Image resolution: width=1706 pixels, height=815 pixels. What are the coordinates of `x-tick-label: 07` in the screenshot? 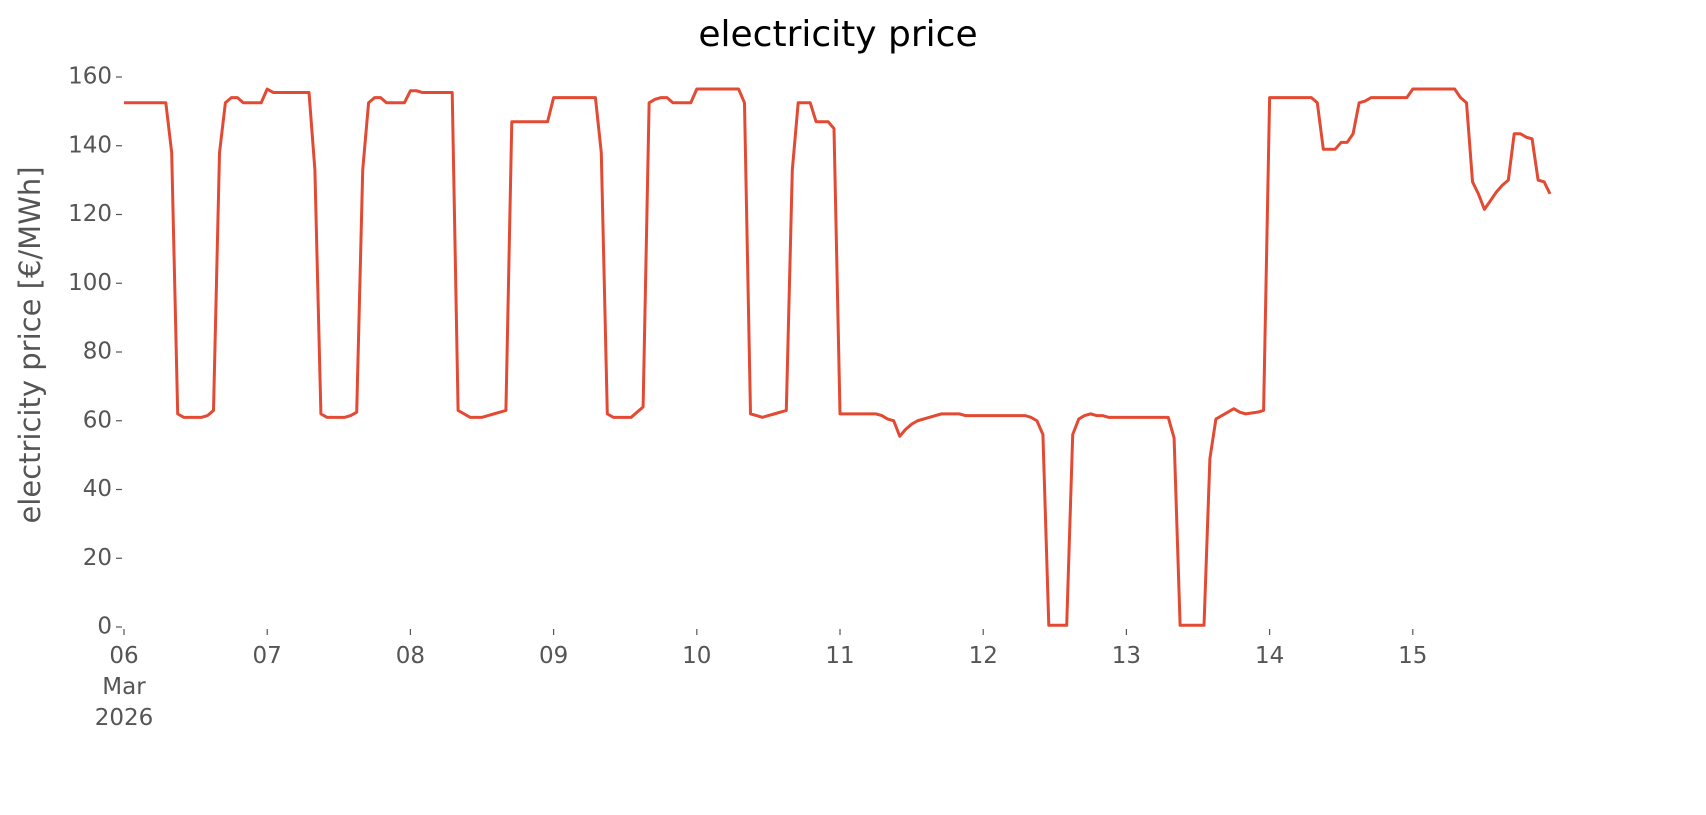 It's located at (267, 656).